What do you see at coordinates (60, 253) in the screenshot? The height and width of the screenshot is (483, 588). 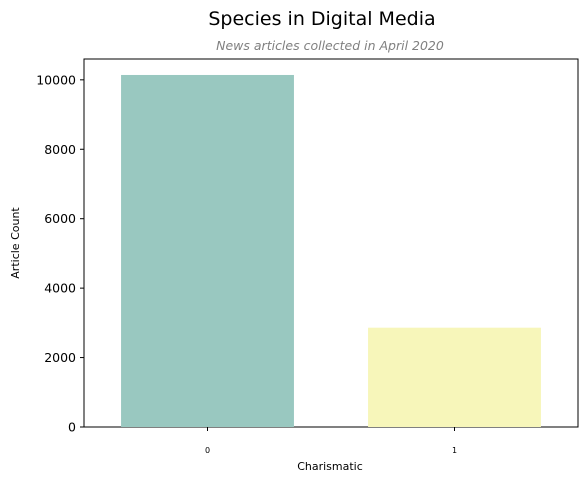 I see `y-axis: 0 2000 4000 6000 8000 10000` at bounding box center [60, 253].